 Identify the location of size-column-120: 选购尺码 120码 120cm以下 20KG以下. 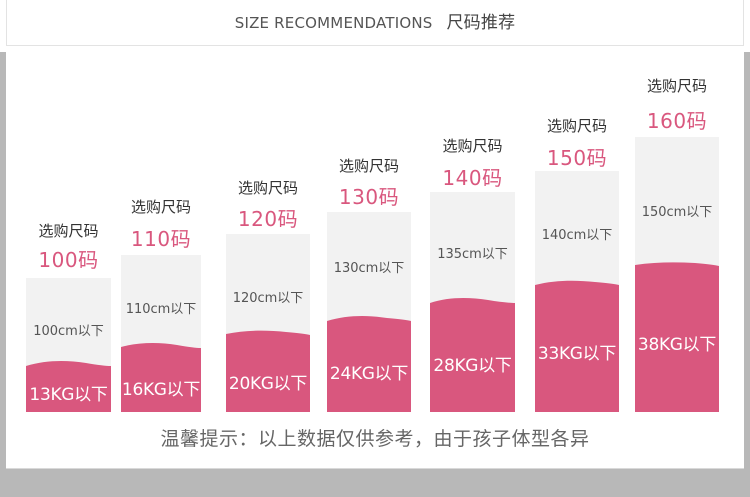
(268, 292).